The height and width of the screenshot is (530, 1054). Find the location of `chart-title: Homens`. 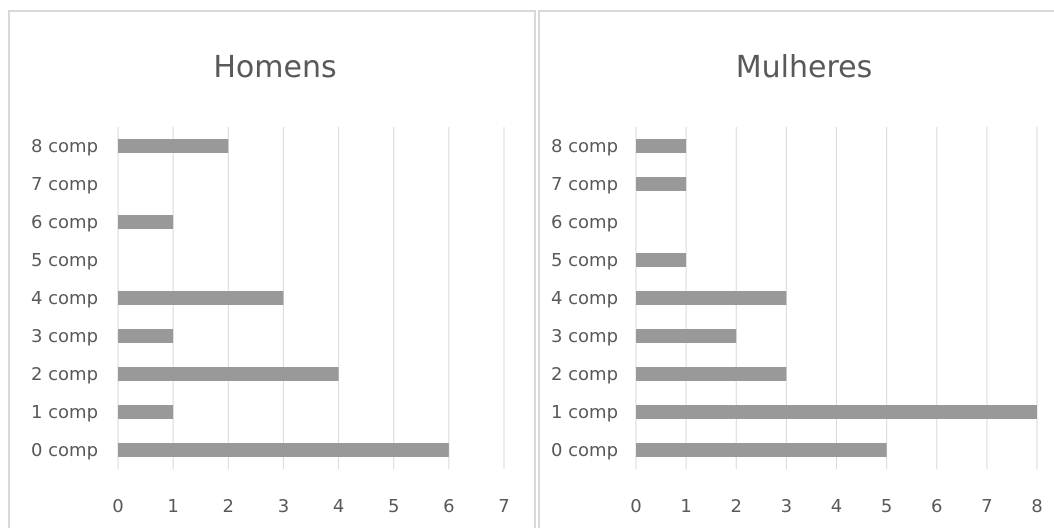

chart-title: Homens is located at coordinates (274, 67).